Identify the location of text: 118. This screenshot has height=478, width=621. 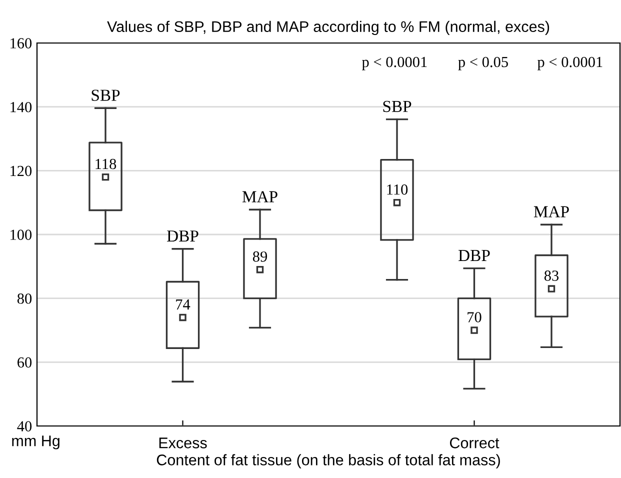
(106, 164).